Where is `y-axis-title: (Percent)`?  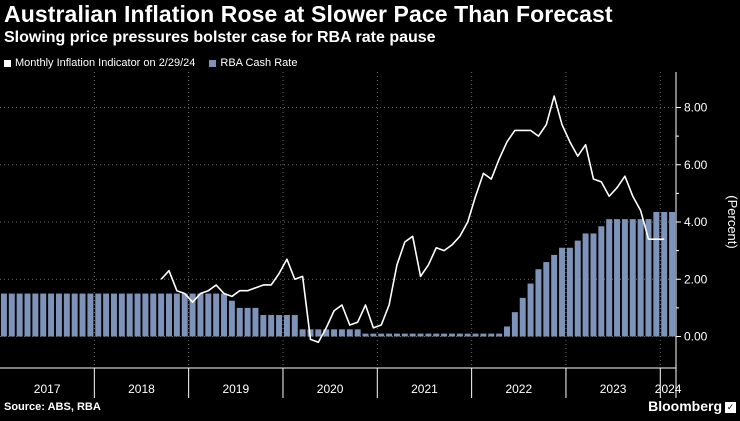
y-axis-title: (Percent) is located at coordinates (732, 221).